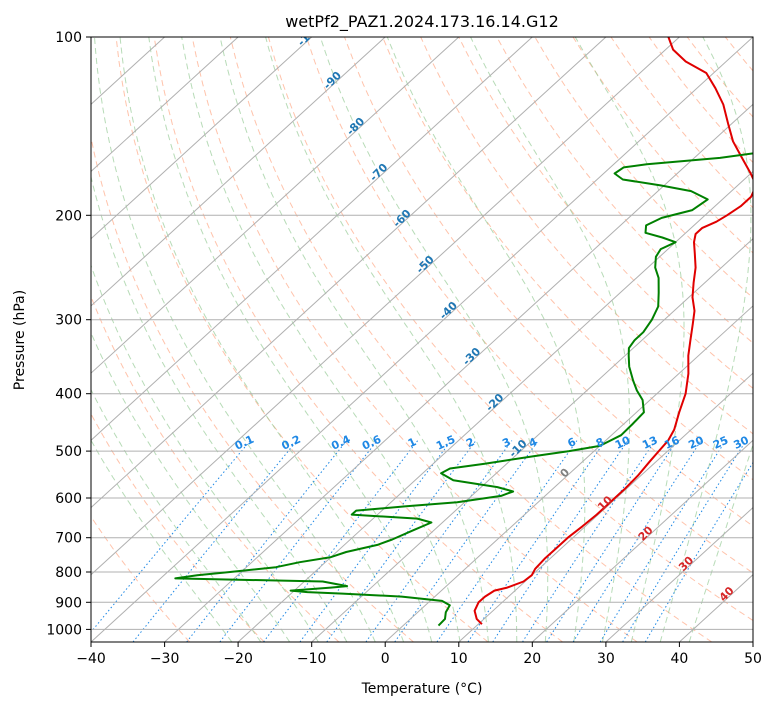  I want to click on y-tick-label: 500, so click(68, 452).